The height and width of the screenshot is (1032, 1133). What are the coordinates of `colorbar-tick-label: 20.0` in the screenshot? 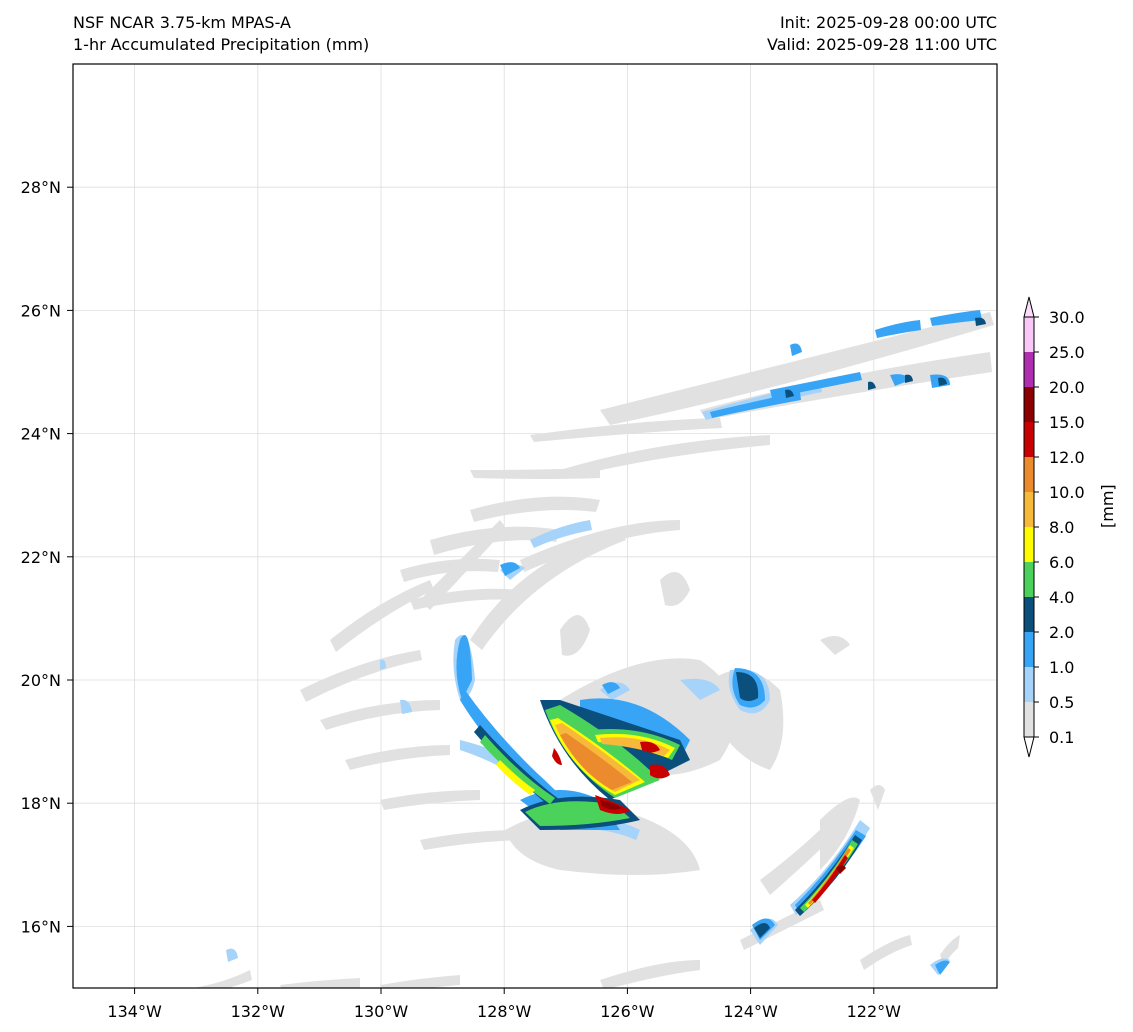 It's located at (1067, 387).